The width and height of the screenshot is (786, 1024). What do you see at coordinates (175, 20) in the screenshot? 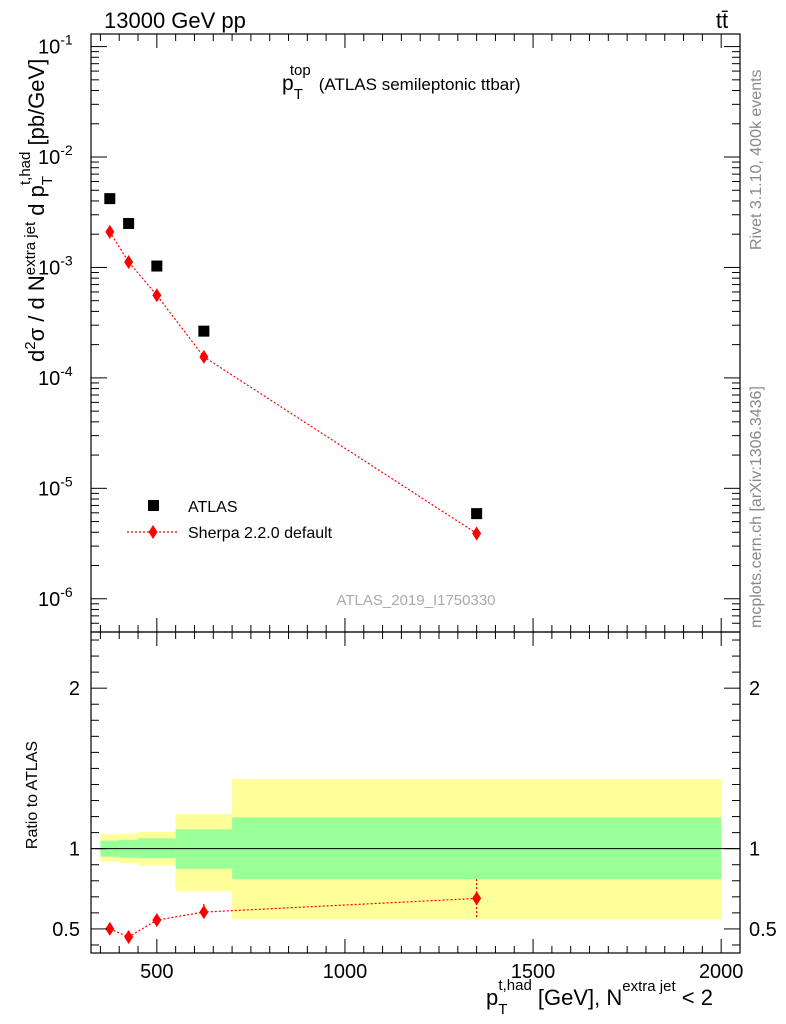
I see `beam-label: 13000 GeV pp` at bounding box center [175, 20].